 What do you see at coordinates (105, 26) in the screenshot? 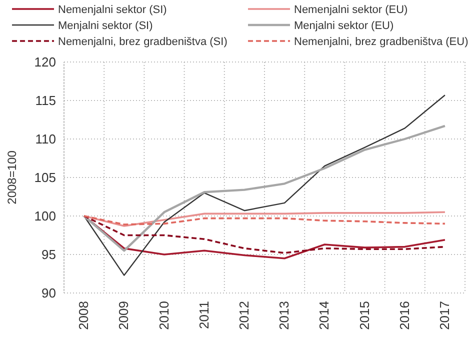
I see `legend-label: Menjalni sektor (SI)` at bounding box center [105, 26].